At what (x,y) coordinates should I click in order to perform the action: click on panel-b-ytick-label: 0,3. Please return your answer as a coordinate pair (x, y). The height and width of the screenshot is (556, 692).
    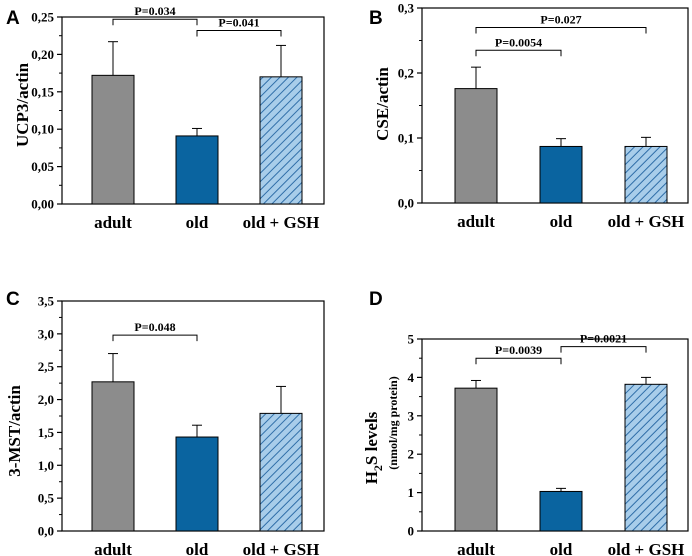
    Looking at the image, I should click on (406, 8).